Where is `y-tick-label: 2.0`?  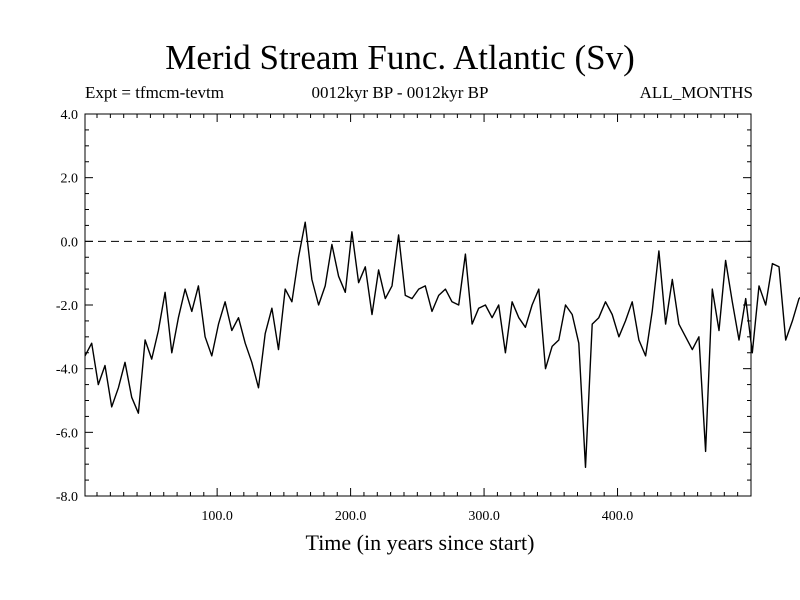 y-tick-label: 2.0 is located at coordinates (70, 179).